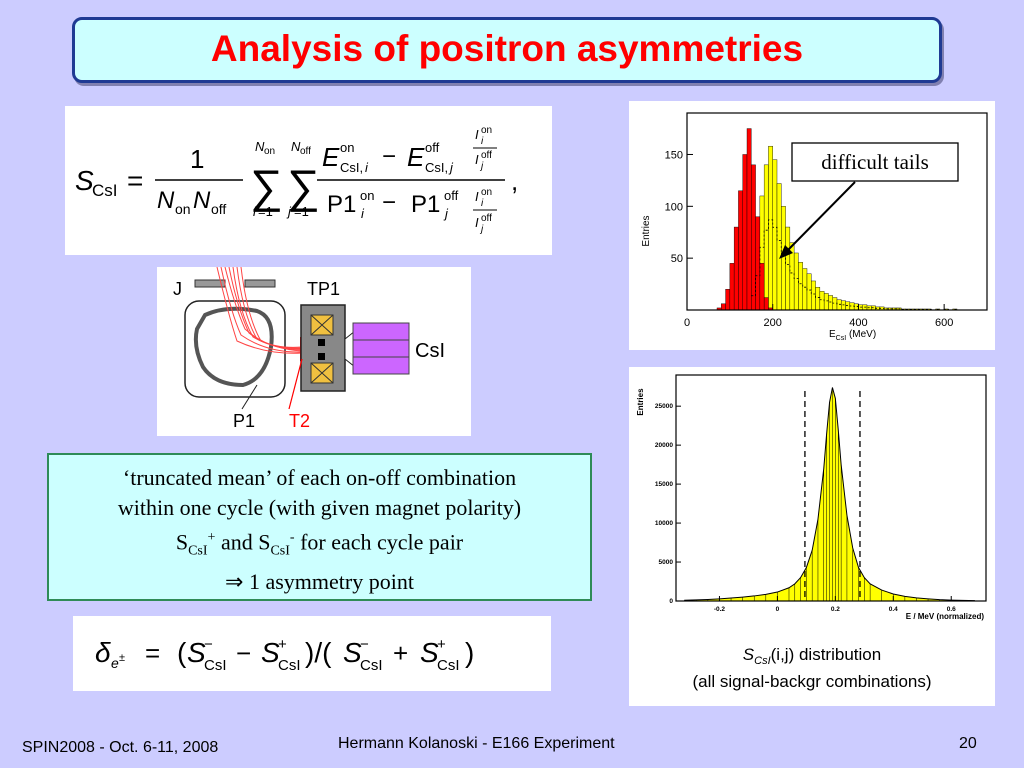 Image resolution: width=1024 pixels, height=768 pixels. I want to click on footer-conference: SPIN2008 - Oct. 6-11, 2008, so click(120, 747).